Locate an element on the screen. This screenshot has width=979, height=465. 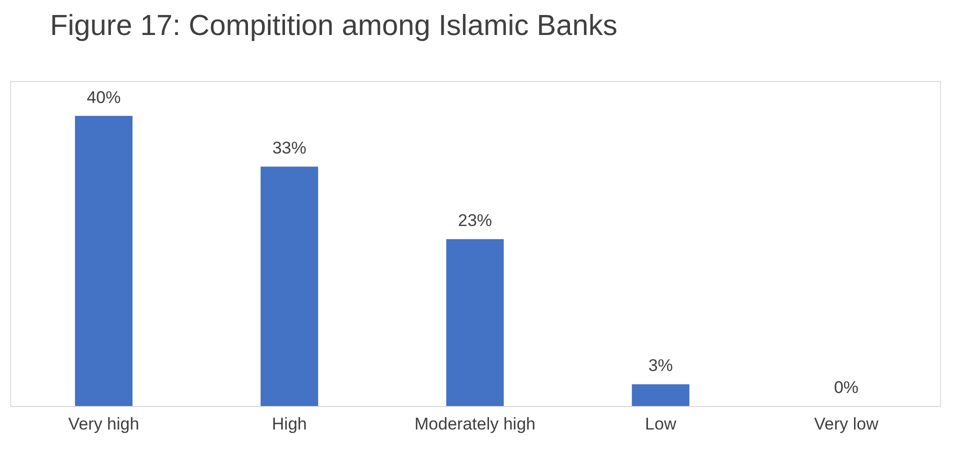
chart-title: Figure 17: Compitition among Islamic Banks is located at coordinates (334, 26).